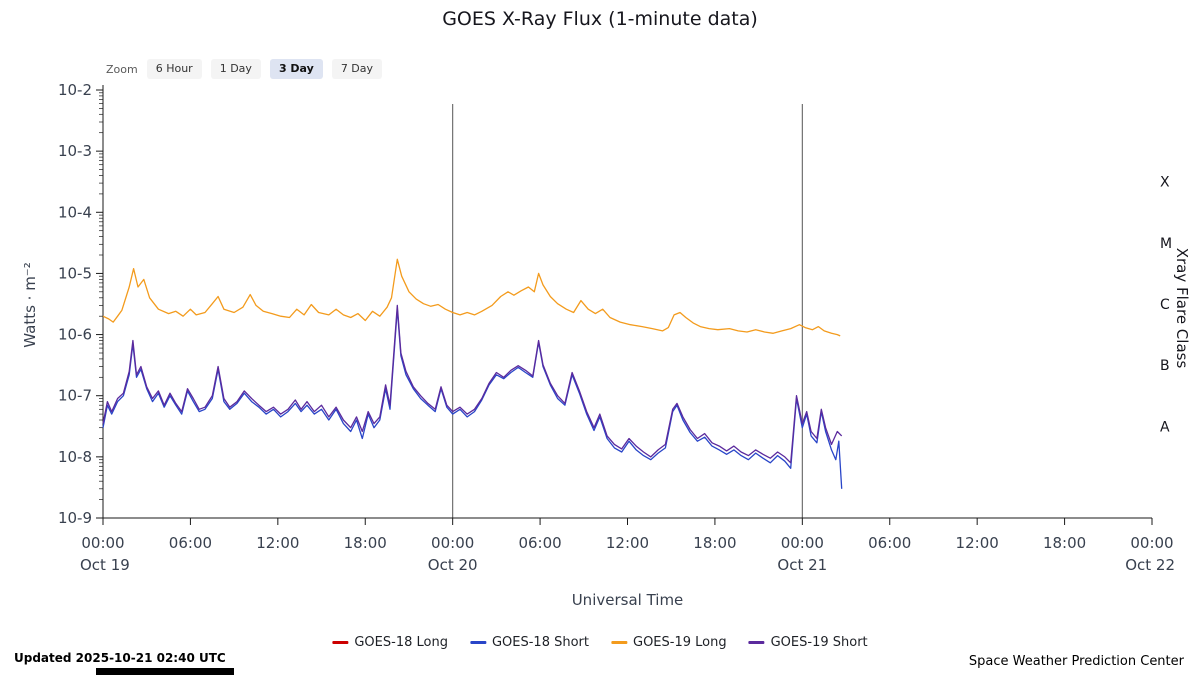  I want to click on footer-bar, so click(165, 671).